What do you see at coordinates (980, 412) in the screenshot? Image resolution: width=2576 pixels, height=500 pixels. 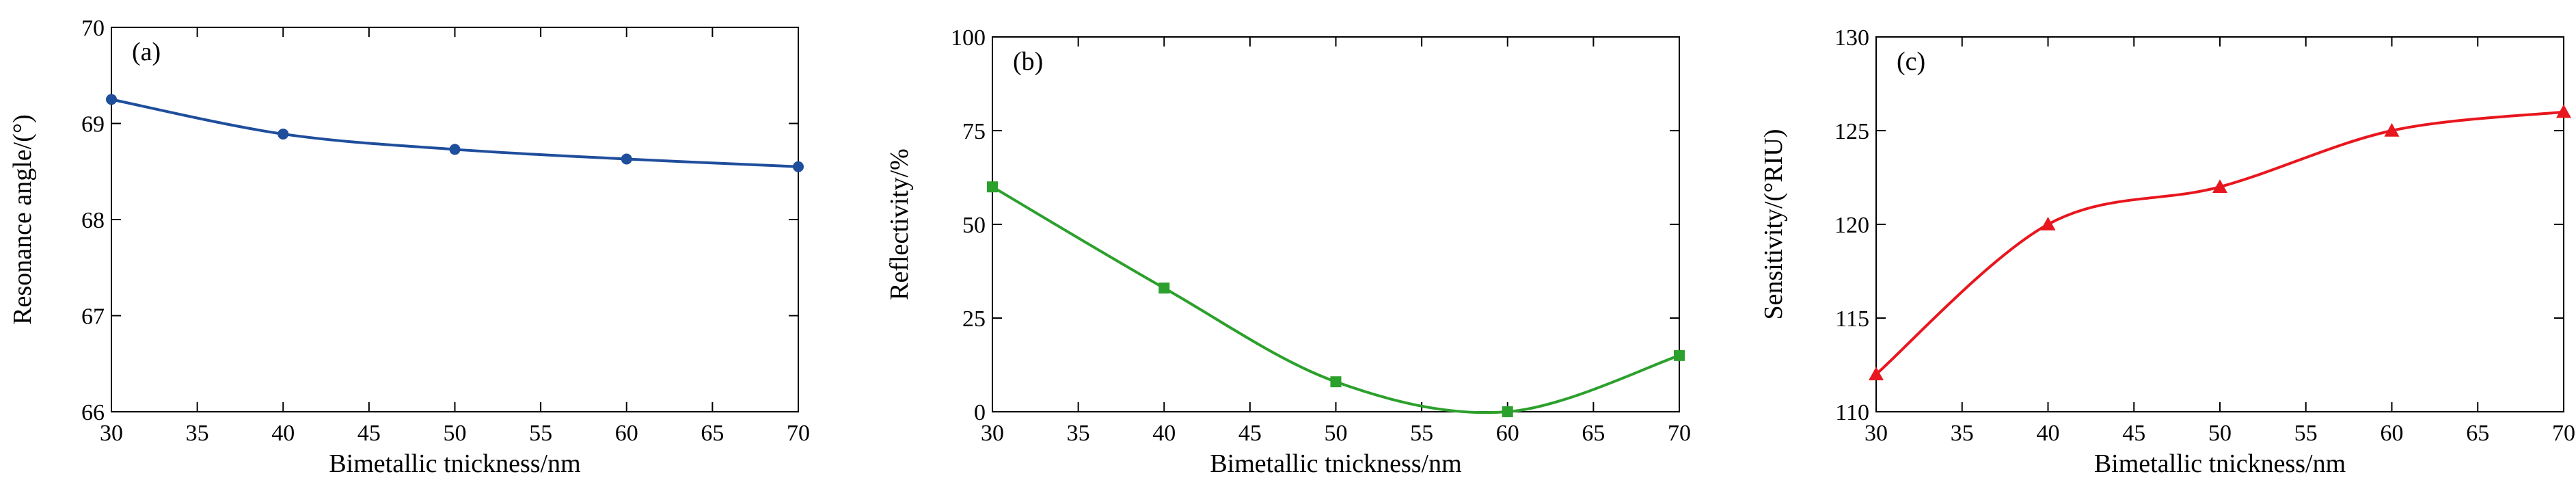 I see `y-tick-label: 0` at bounding box center [980, 412].